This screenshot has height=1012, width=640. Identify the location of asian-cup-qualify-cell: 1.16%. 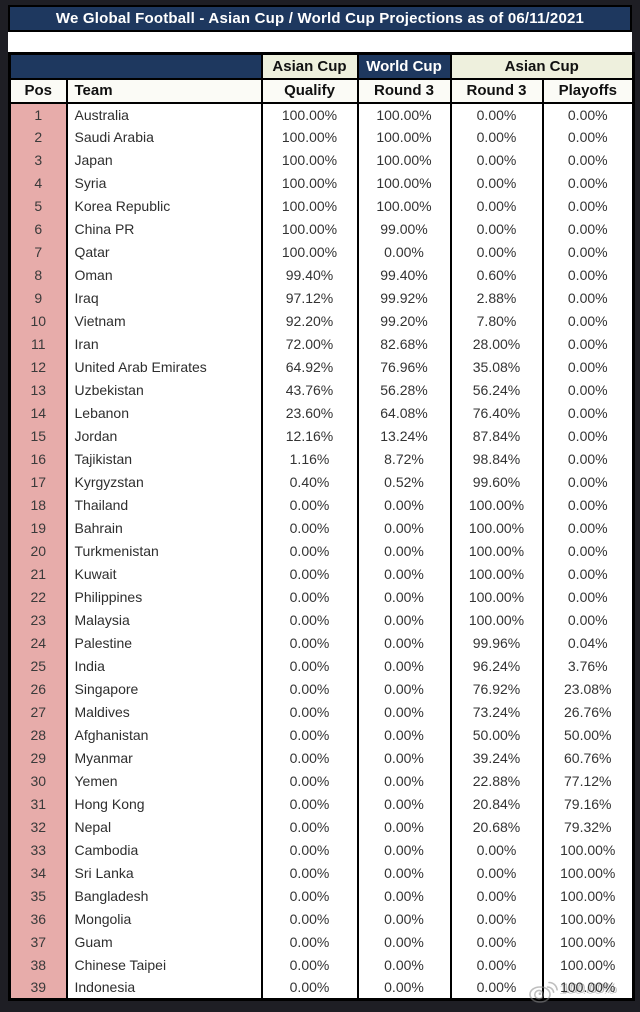
(309, 459).